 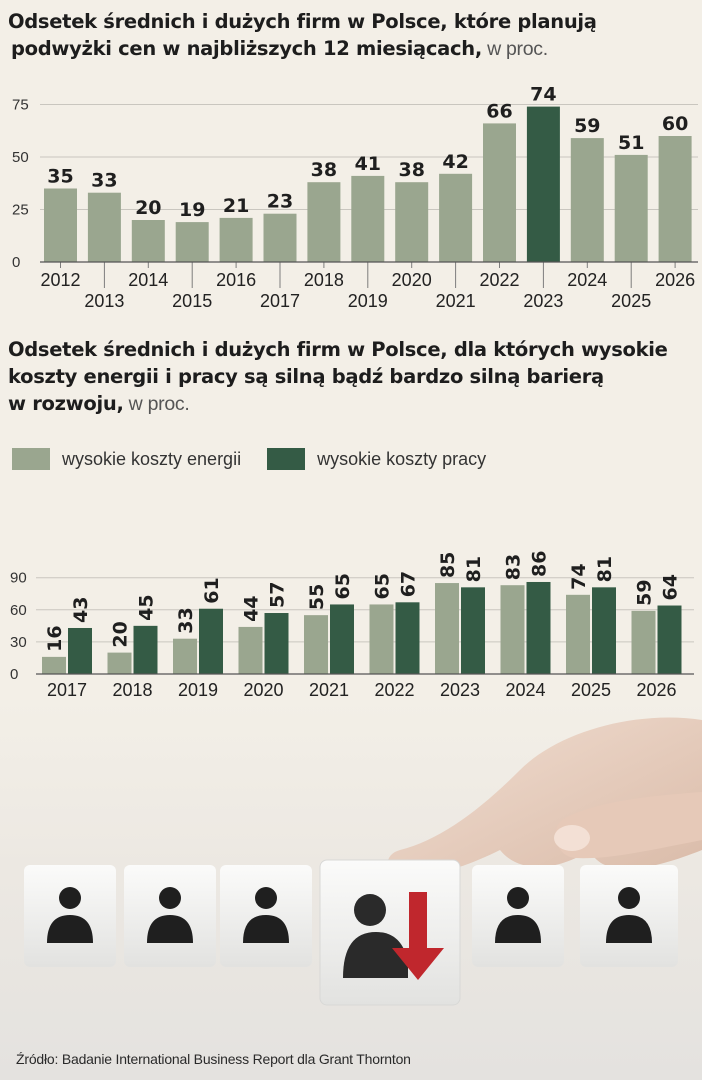 I want to click on legend-swatch-energy, so click(x=31, y=459).